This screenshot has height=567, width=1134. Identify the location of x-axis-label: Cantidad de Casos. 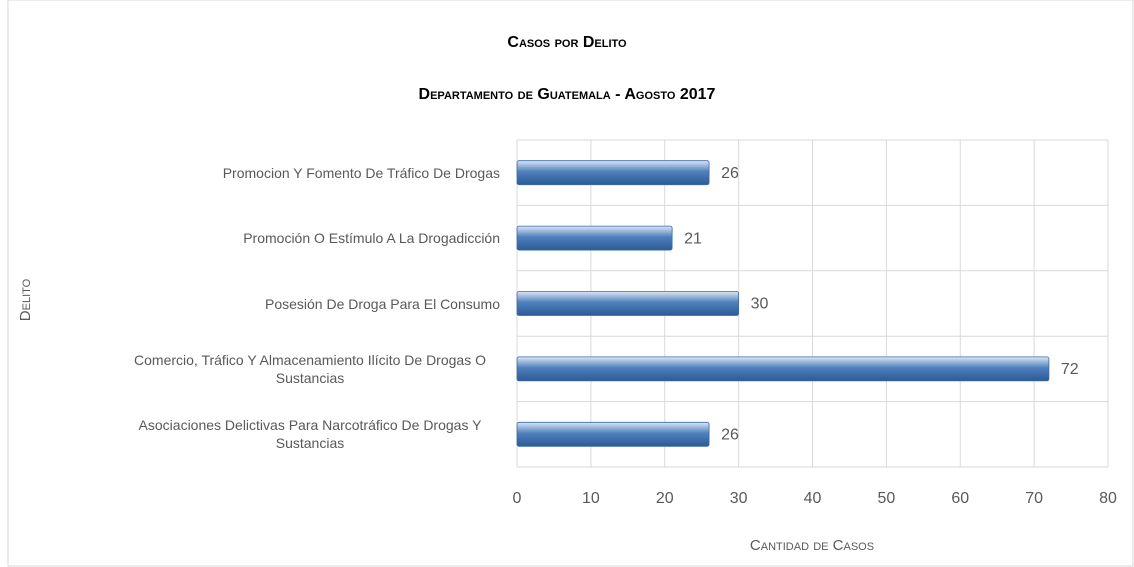
(812, 545).